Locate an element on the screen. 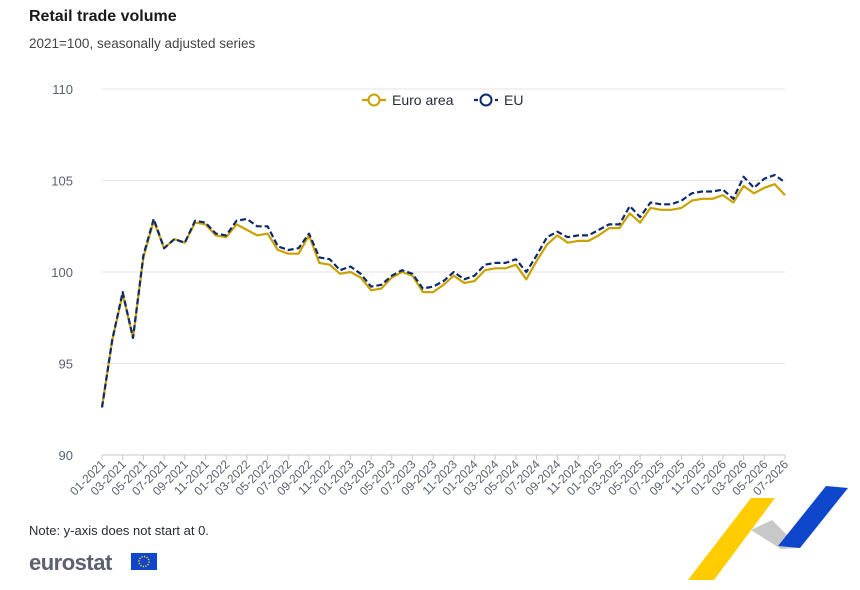 Image resolution: width=860 pixels, height=590 pixels. y-tick-label: 100 is located at coordinates (62, 272).